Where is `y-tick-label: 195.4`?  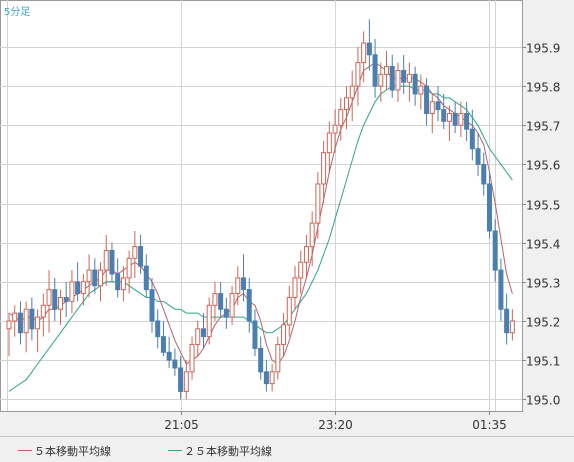 y-tick-label: 195.4 is located at coordinates (543, 245).